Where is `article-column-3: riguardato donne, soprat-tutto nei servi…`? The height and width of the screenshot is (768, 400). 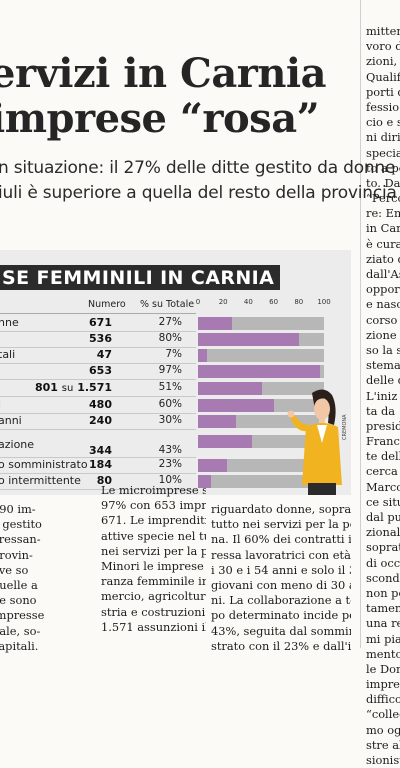 article-column-3: riguardato donne, soprat-tutto nei servi… is located at coordinates (281, 578).